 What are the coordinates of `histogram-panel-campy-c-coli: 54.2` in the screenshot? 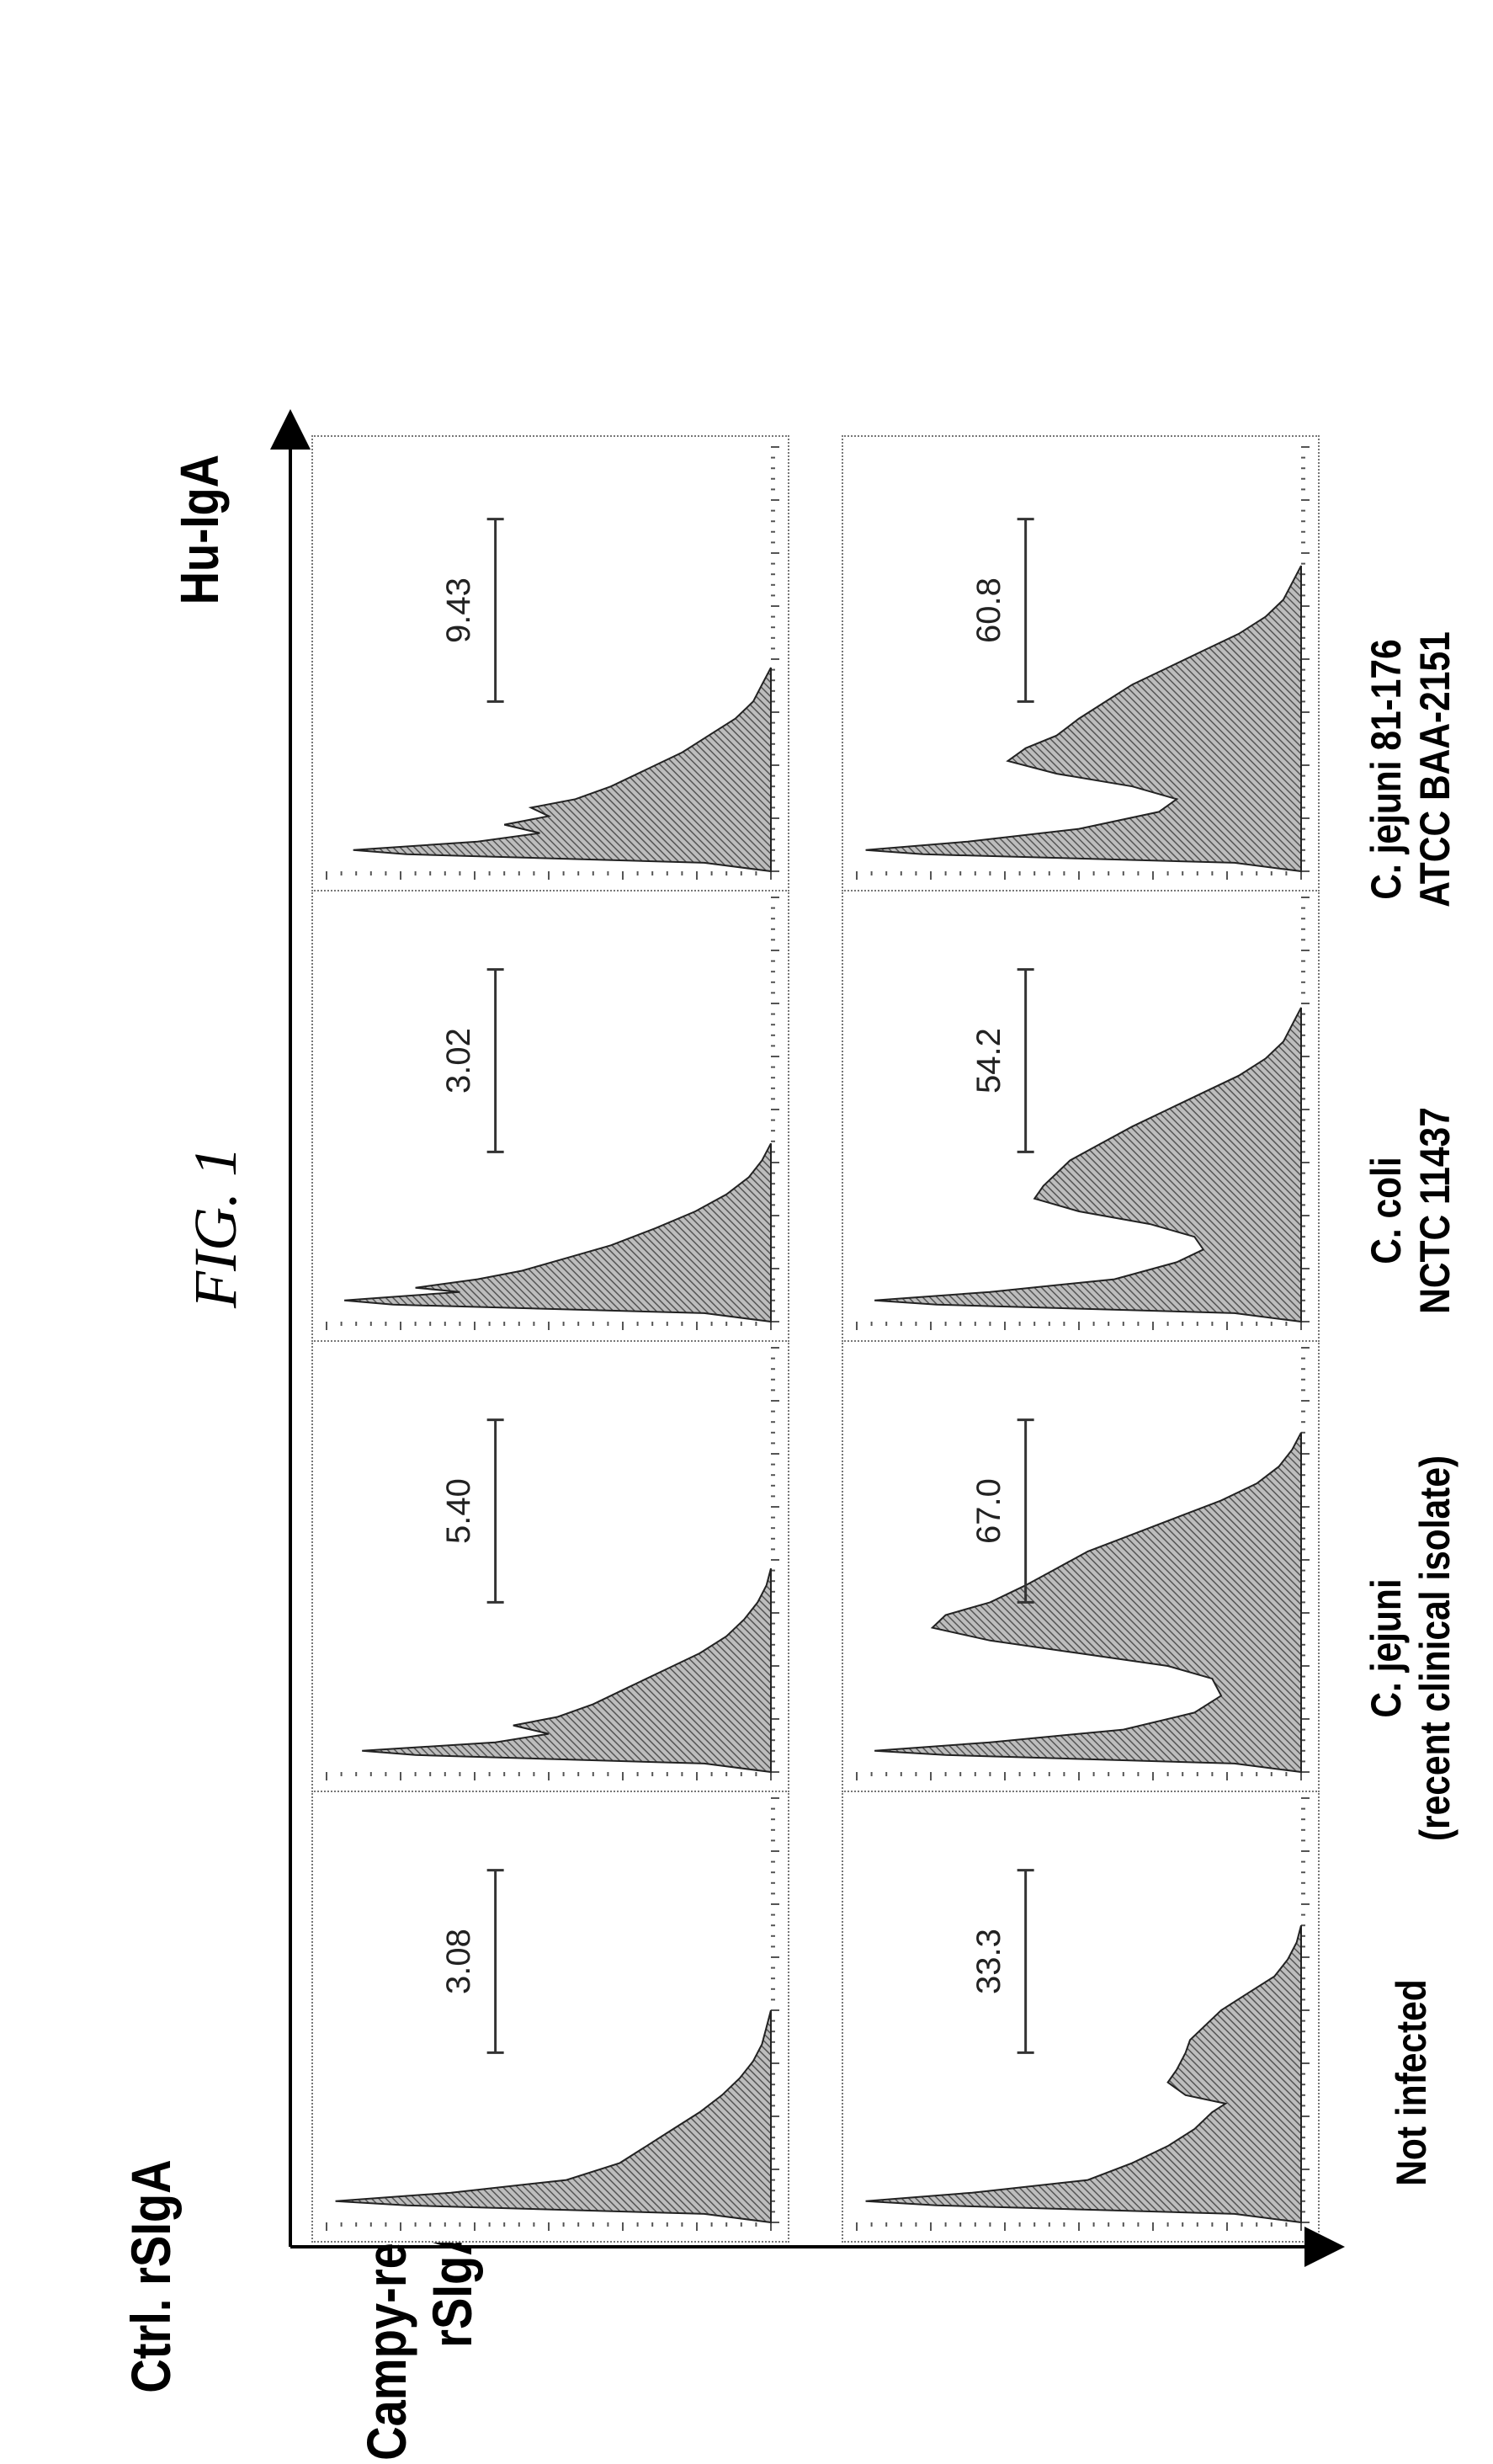 It's located at (1081, 1114).